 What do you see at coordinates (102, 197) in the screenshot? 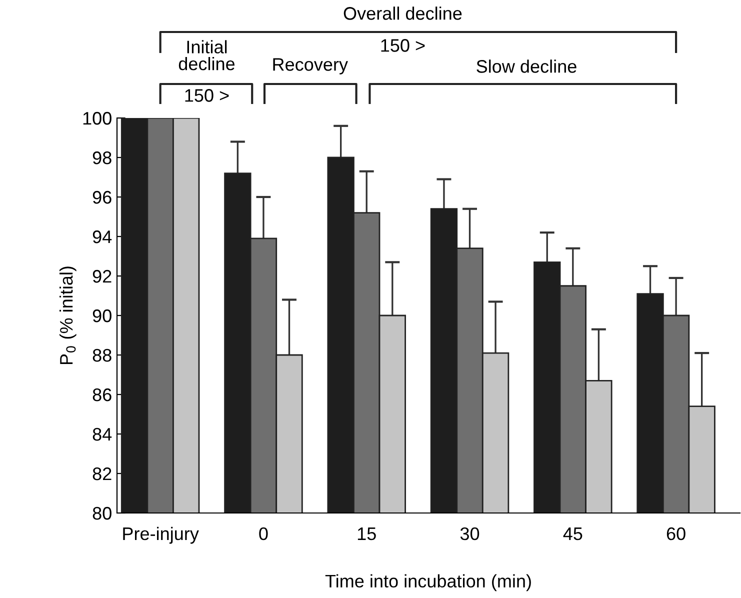
I see `y-tick-label: 96` at bounding box center [102, 197].